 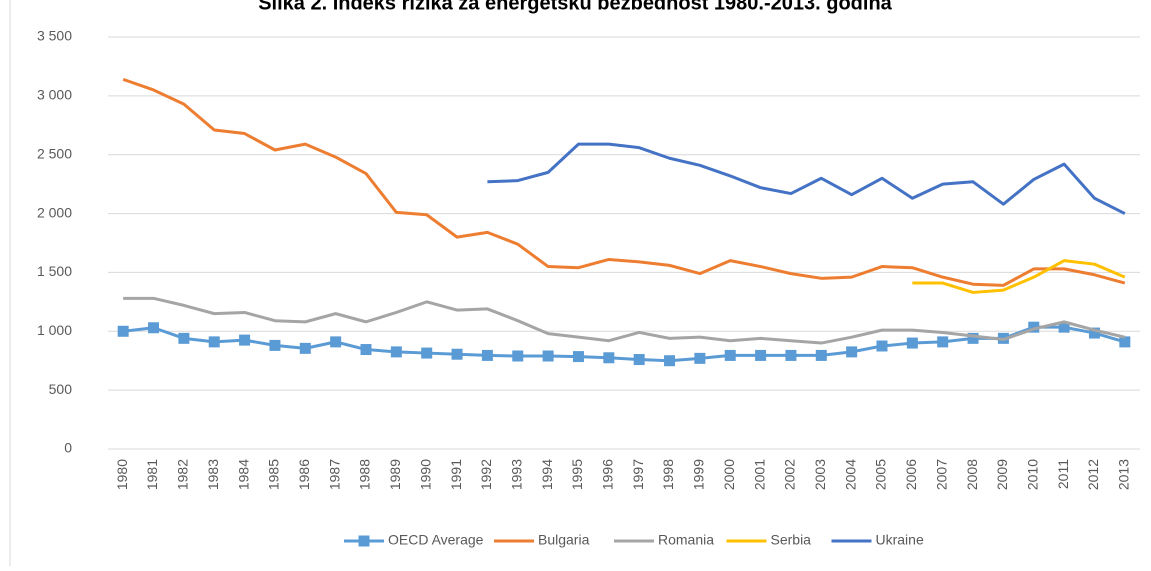 What do you see at coordinates (365, 474) in the screenshot?
I see `x-tick-label: 1988` at bounding box center [365, 474].